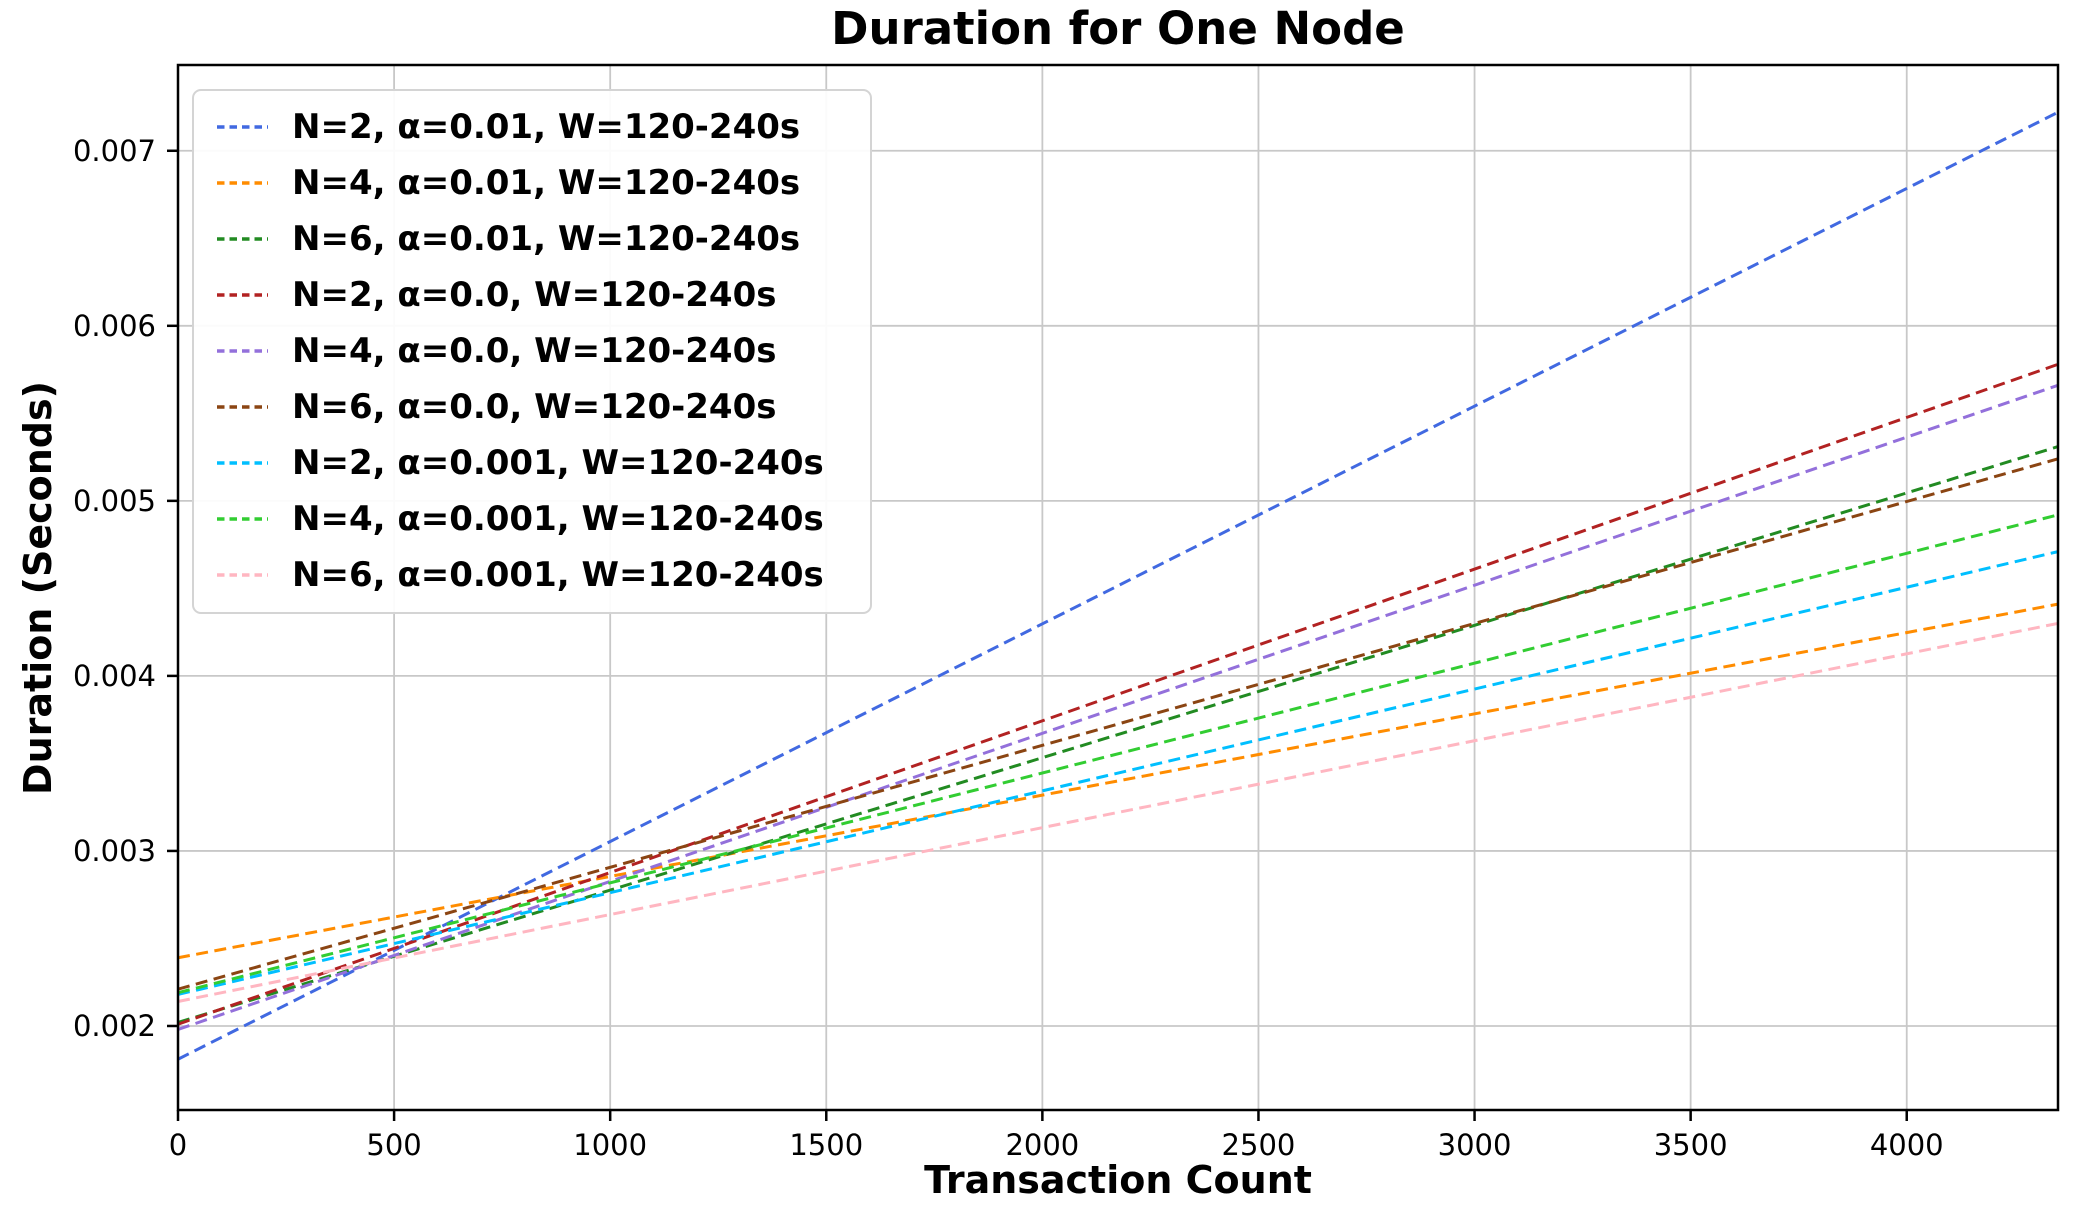 The width and height of the screenshot is (2076, 1216). I want to click on legend-item: N=2, α=0.0, W=120-240s, so click(520, 294).